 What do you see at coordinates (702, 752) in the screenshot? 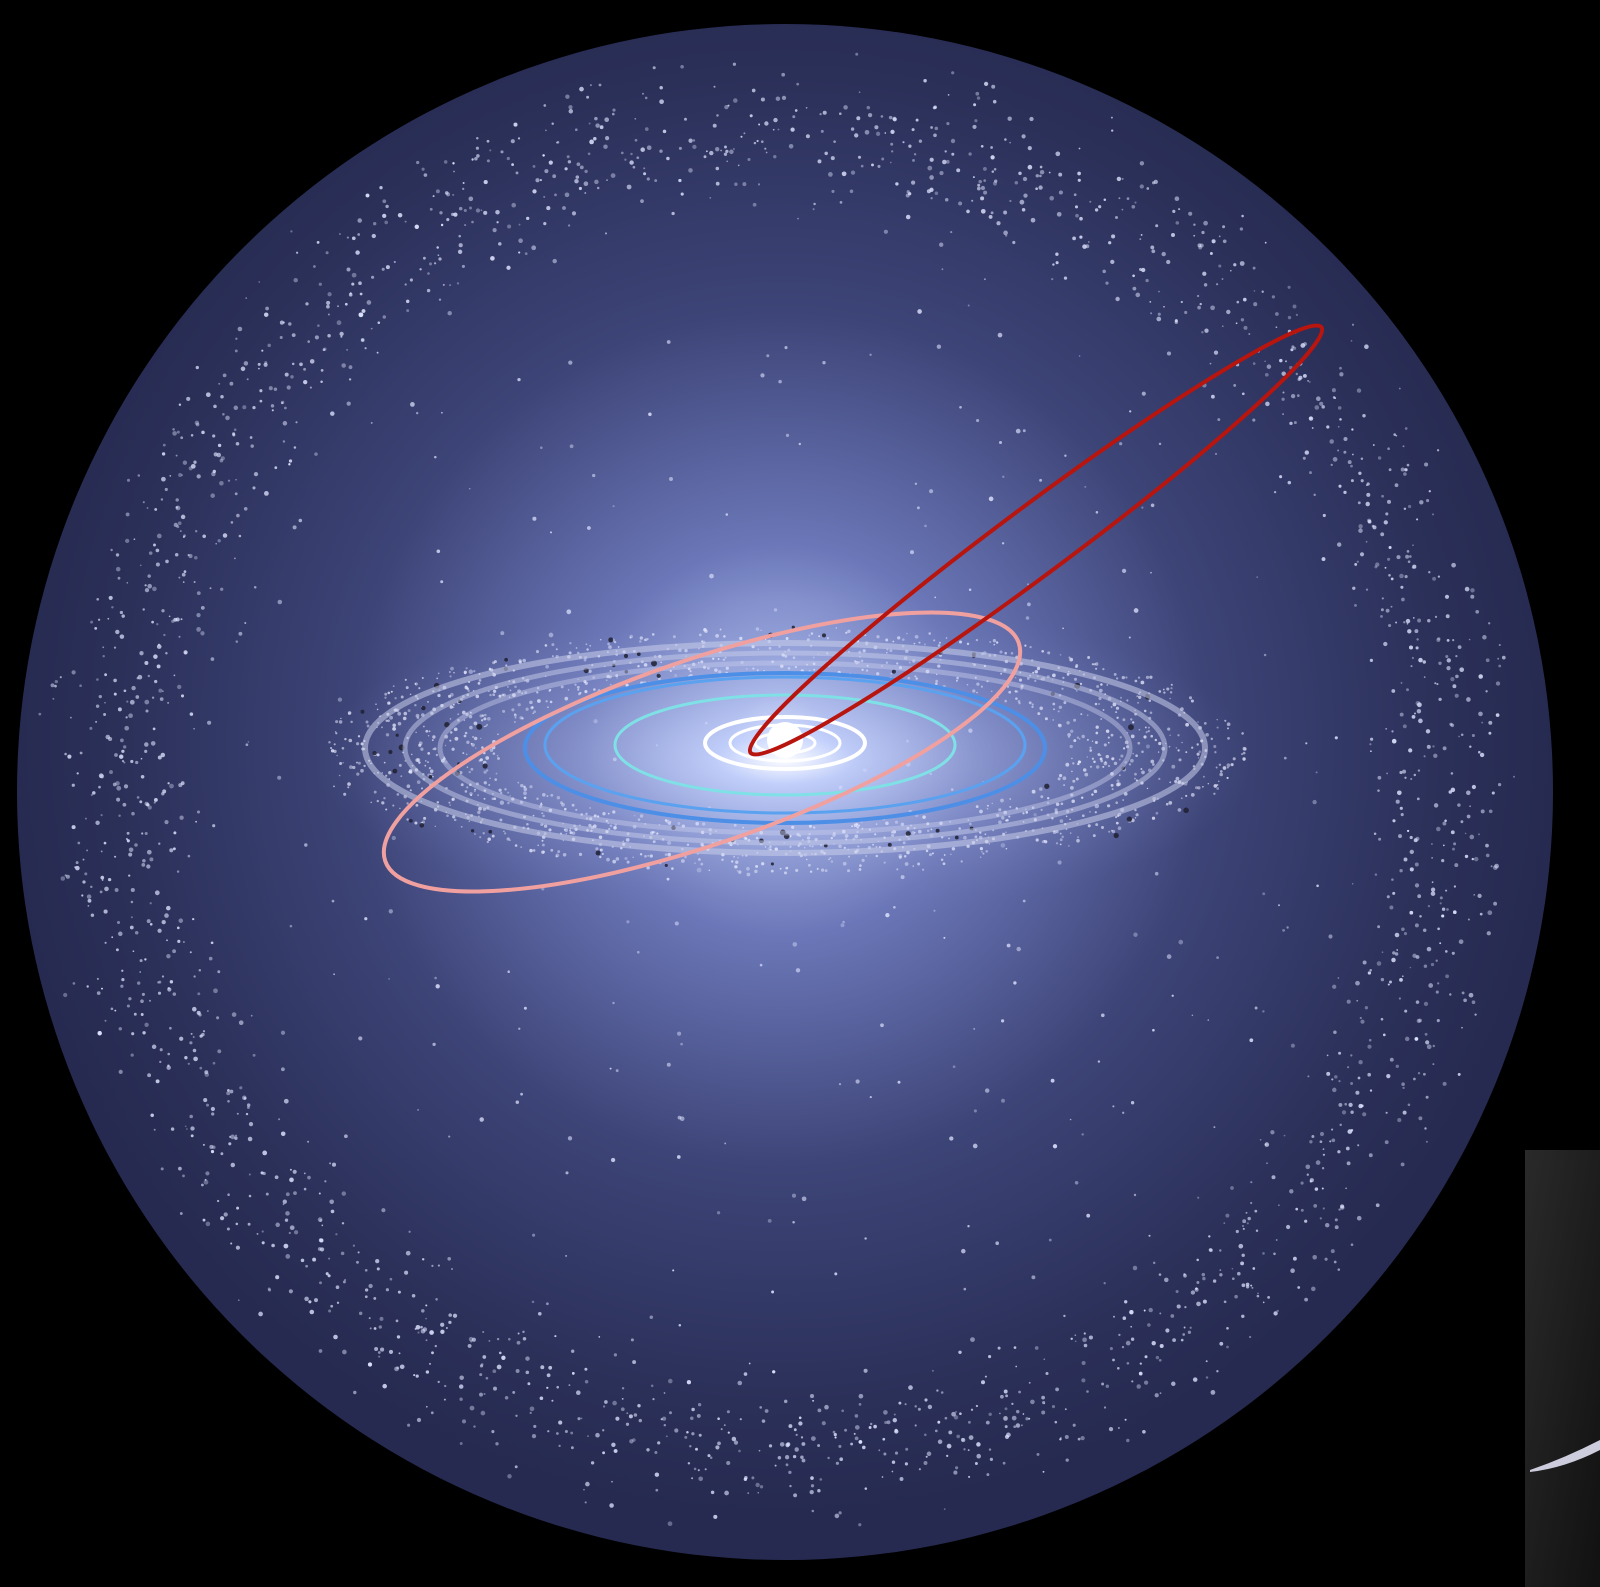
I see `inclined-orbit` at bounding box center [702, 752].